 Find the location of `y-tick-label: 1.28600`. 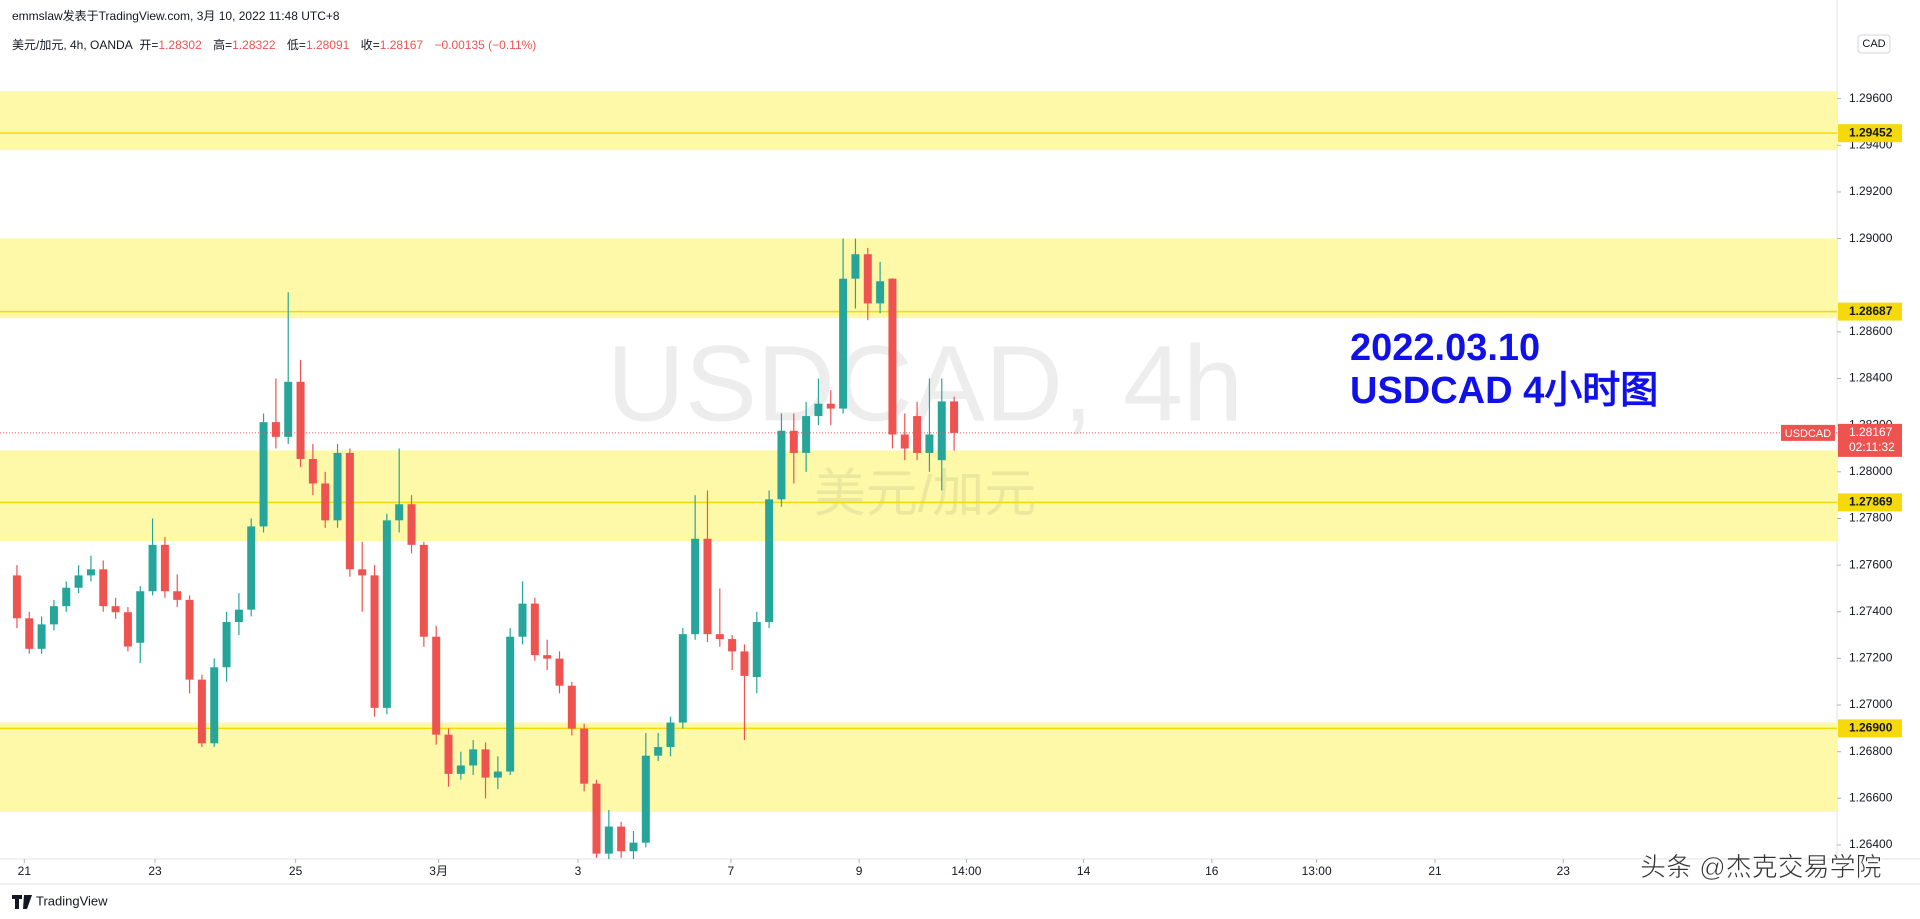

y-tick-label: 1.28600 is located at coordinates (1871, 331).